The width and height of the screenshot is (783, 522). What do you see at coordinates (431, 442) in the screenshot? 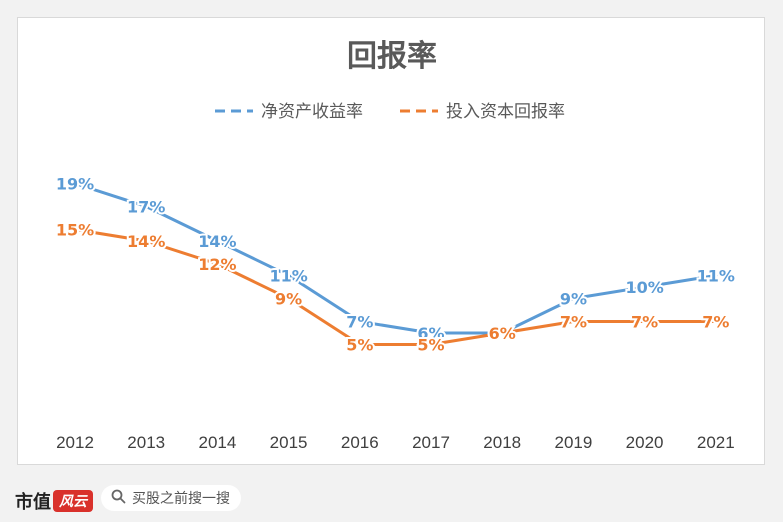
I see `x-tick-label-5: 2017` at bounding box center [431, 442].